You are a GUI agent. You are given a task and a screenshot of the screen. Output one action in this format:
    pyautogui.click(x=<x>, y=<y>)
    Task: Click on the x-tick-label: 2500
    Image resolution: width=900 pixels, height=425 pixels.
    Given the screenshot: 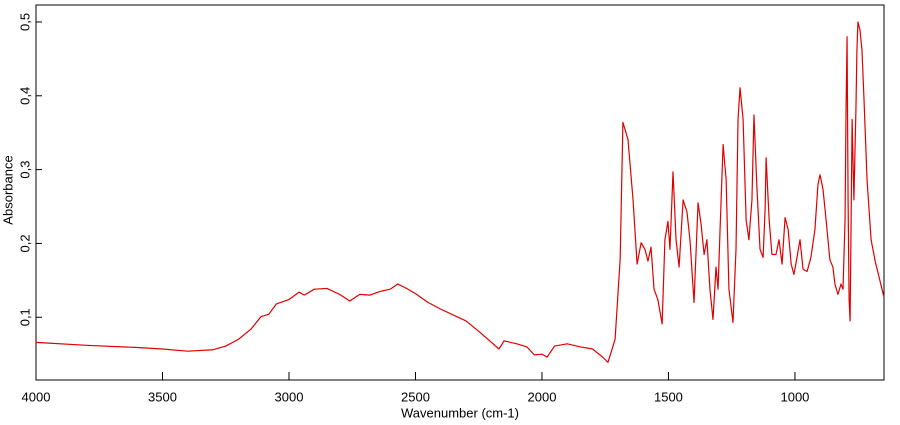 What is the action you would take?
    pyautogui.click(x=415, y=396)
    